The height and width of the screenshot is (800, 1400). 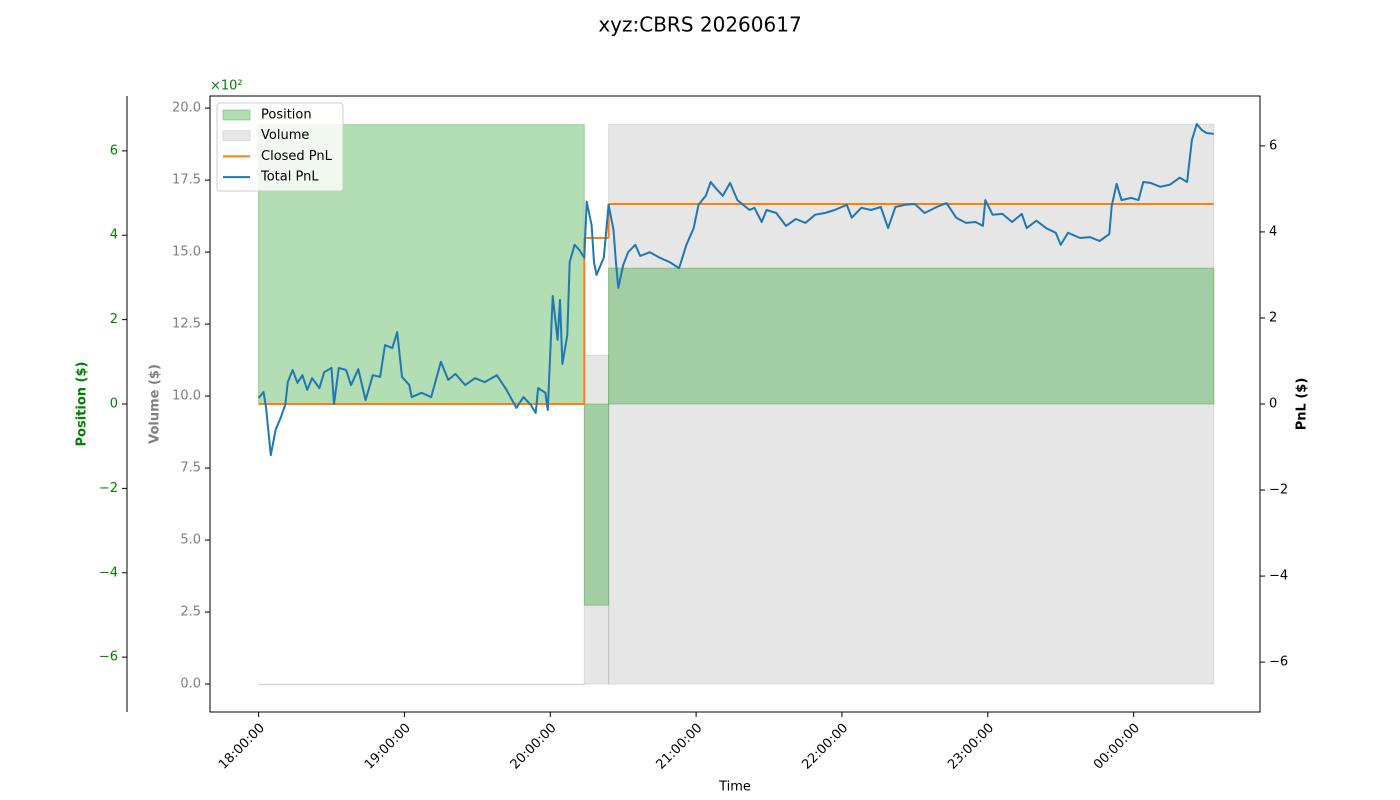 What do you see at coordinates (825, 747) in the screenshot?
I see `x-tick-label: 22:00:00` at bounding box center [825, 747].